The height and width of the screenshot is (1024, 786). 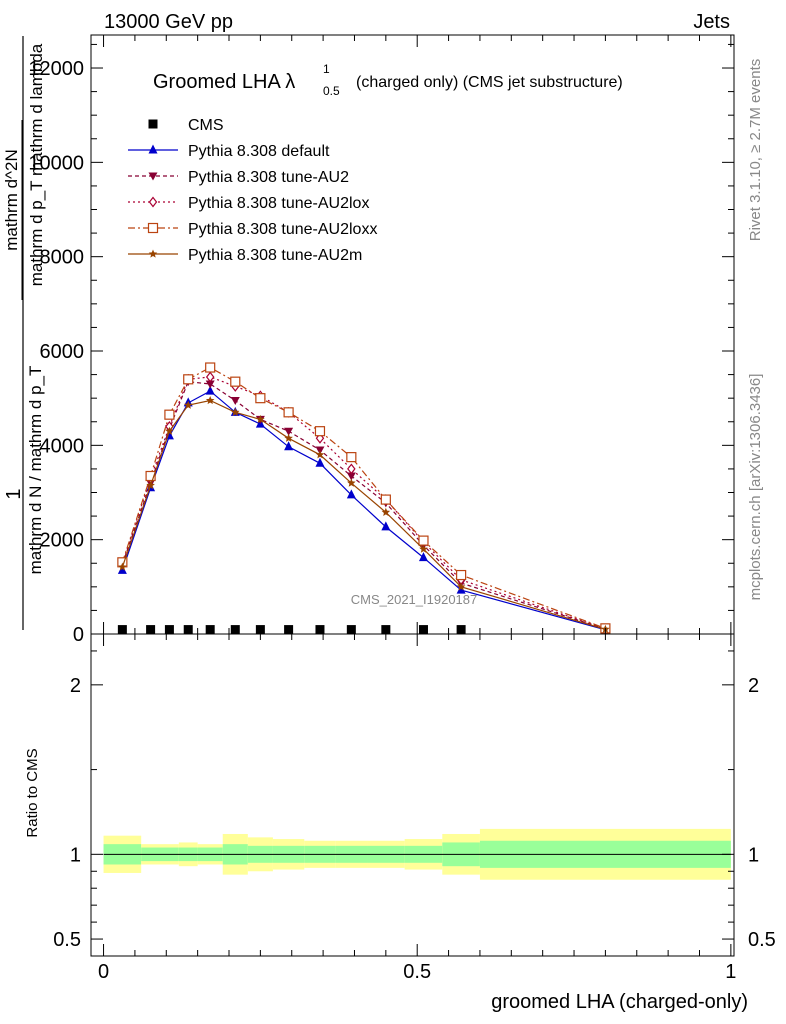 What do you see at coordinates (67, 940) in the screenshot?
I see `ratio-ytick-label: 0.5` at bounding box center [67, 940].